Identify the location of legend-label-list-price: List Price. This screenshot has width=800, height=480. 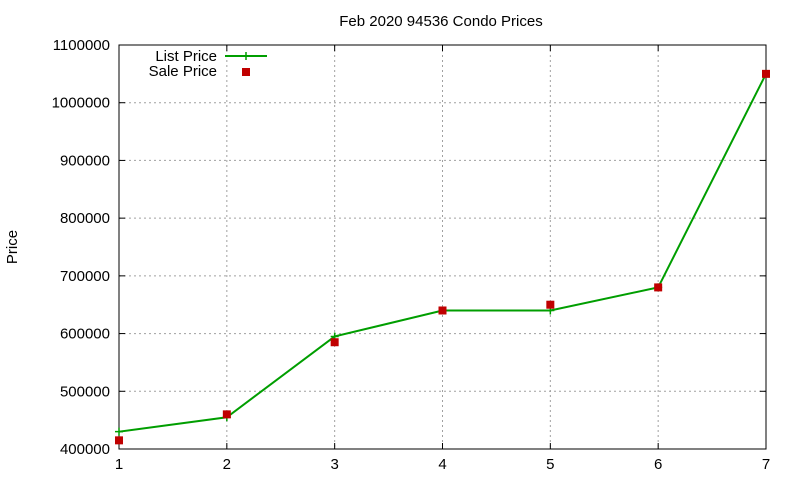
(186, 56).